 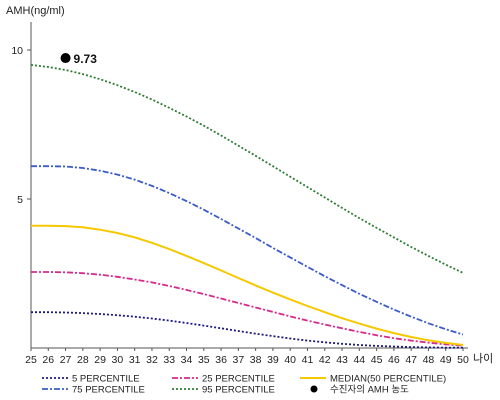 What do you see at coordinates (256, 360) in the screenshot?
I see `x-tick-label: 38` at bounding box center [256, 360].